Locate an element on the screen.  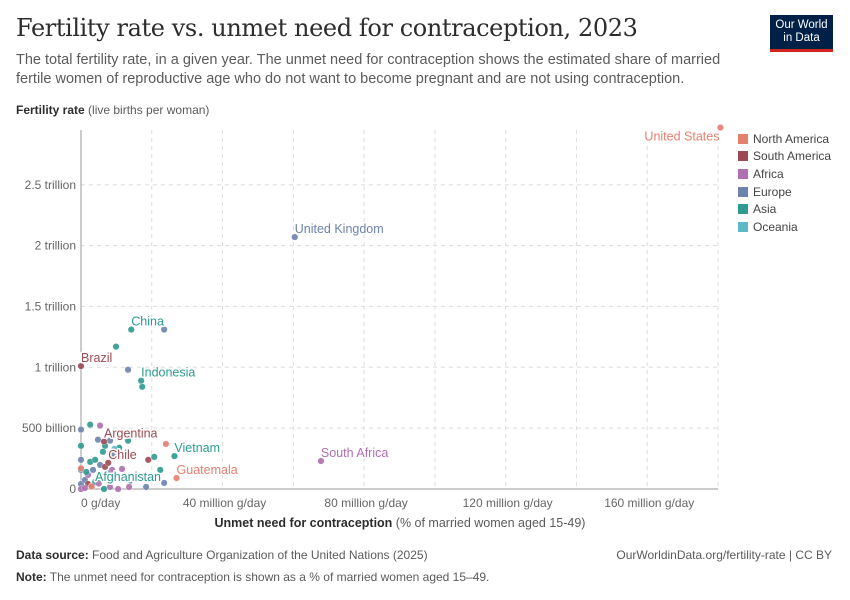
legend-item: Europe is located at coordinates (784, 192).